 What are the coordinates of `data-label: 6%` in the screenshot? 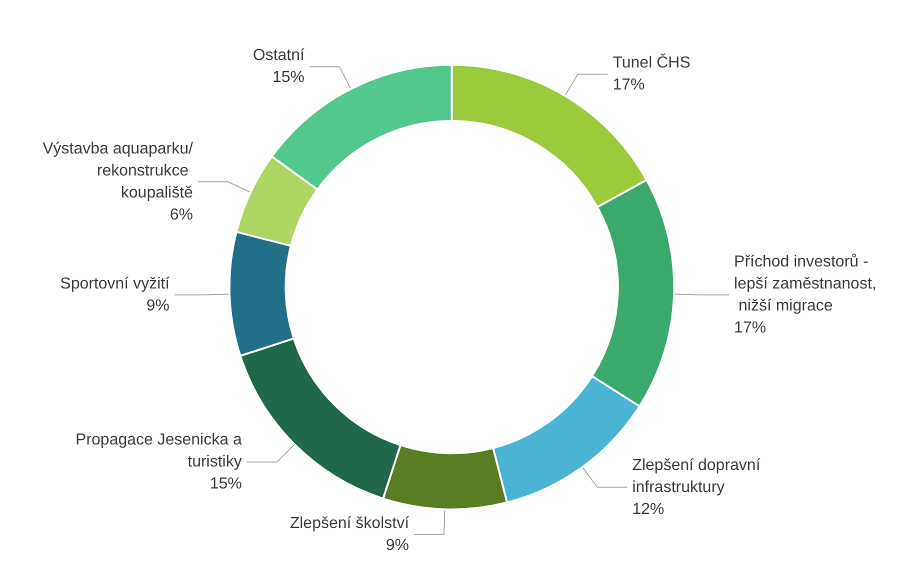 It's located at (181, 215).